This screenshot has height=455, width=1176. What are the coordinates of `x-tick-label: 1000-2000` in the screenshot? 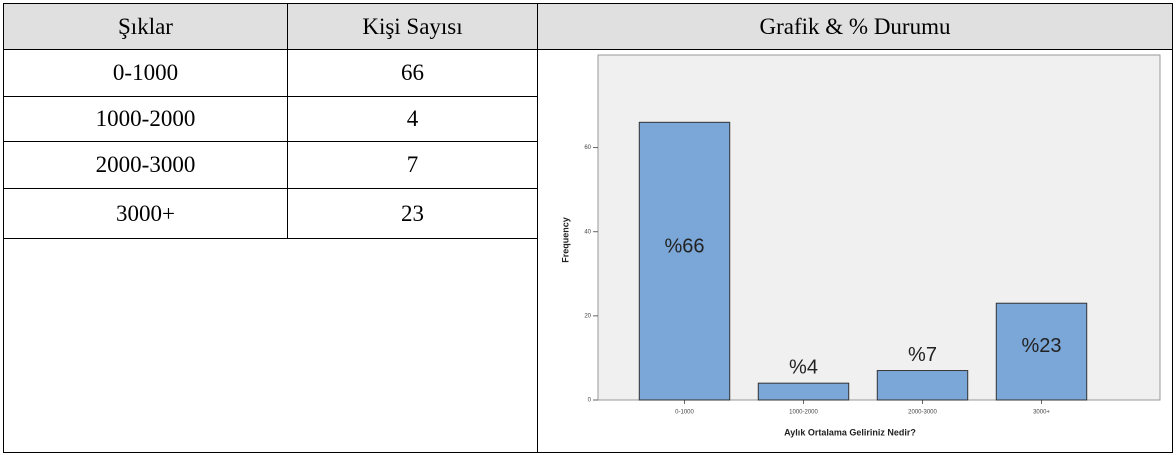 It's located at (803, 413).